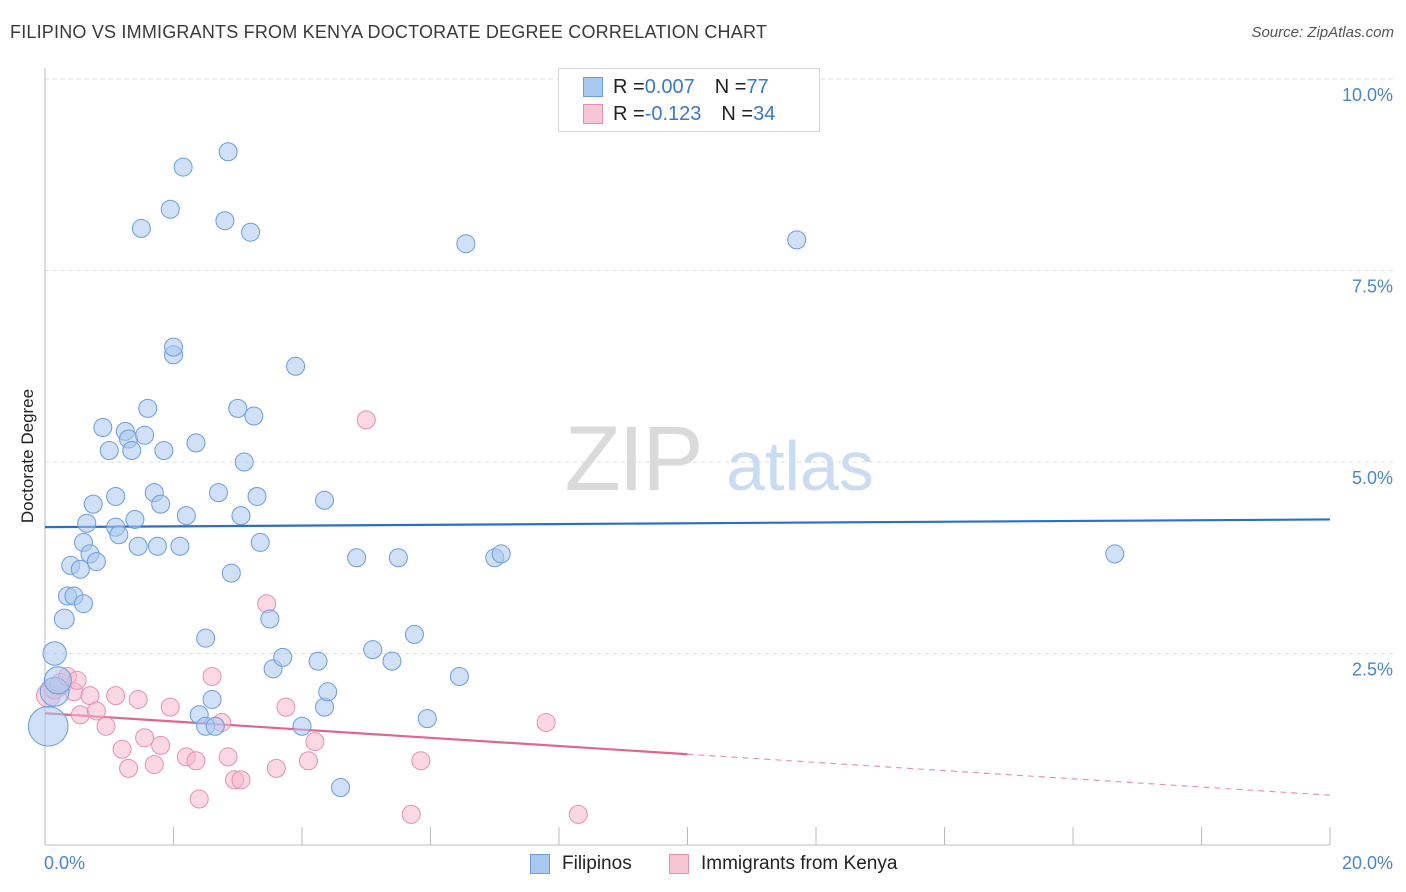 The width and height of the screenshot is (1406, 892). I want to click on x-tick-label: 0.0%, so click(64, 863).